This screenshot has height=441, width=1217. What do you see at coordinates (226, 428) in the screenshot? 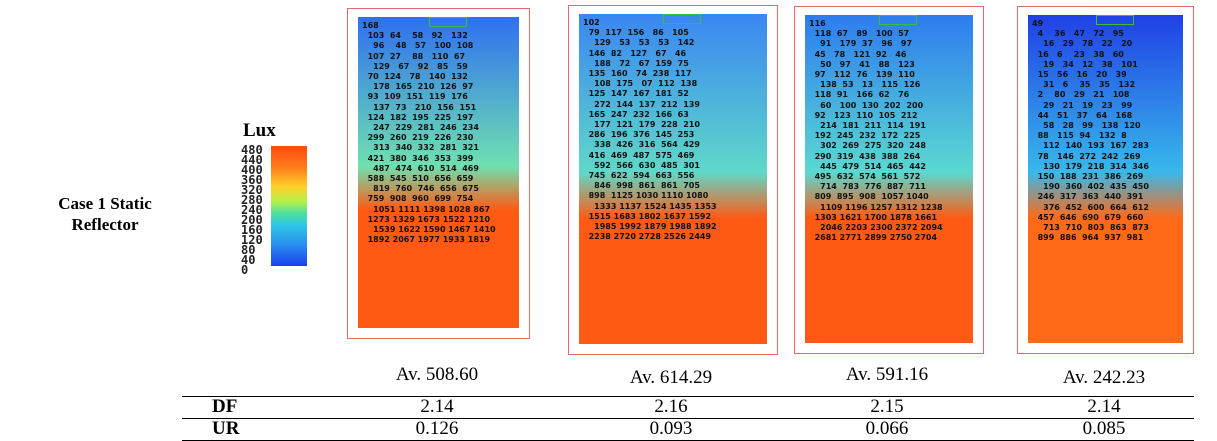
I see `row-header-ur: UR` at bounding box center [226, 428].